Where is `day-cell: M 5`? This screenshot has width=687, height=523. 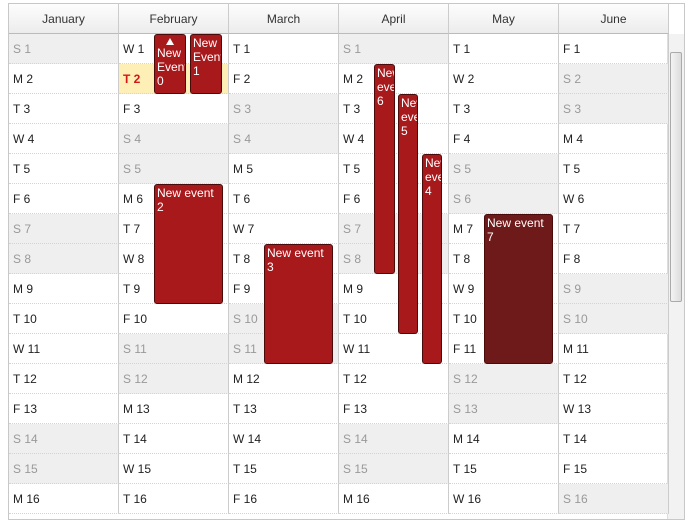 day-cell: M 5 is located at coordinates (284, 169).